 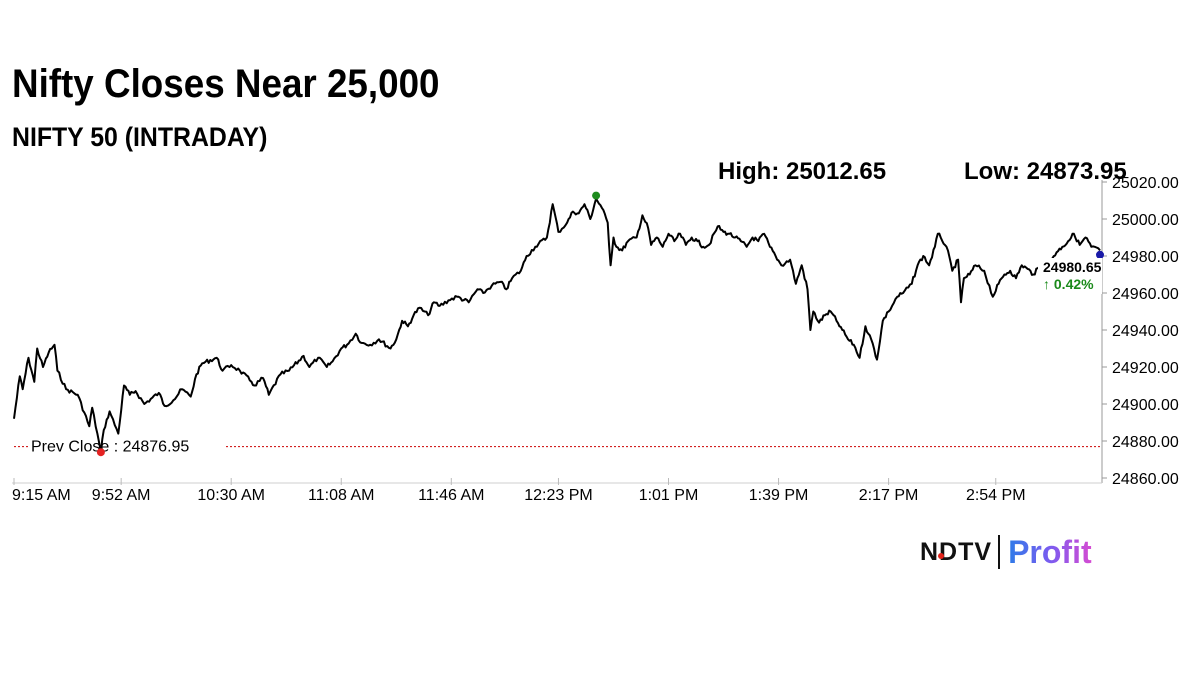 What do you see at coordinates (140, 137) in the screenshot?
I see `chart-subtitle: NIFTY 50 (INTRADAY)` at bounding box center [140, 137].